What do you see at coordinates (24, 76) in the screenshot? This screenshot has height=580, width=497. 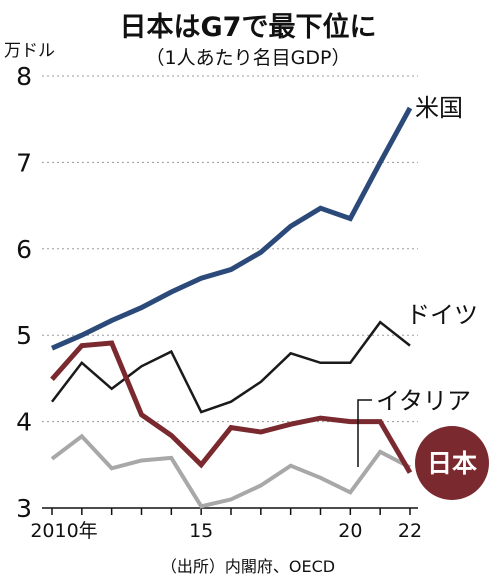 I see `y-tick-label: 8` at bounding box center [24, 76].